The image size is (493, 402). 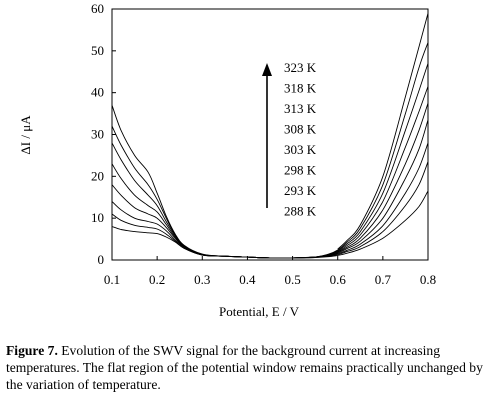 I want to click on temperature-annotation: 323 K 318 K 313 K 308 K 303 K 298 K 293 K 288 K, so click(x=289, y=139).